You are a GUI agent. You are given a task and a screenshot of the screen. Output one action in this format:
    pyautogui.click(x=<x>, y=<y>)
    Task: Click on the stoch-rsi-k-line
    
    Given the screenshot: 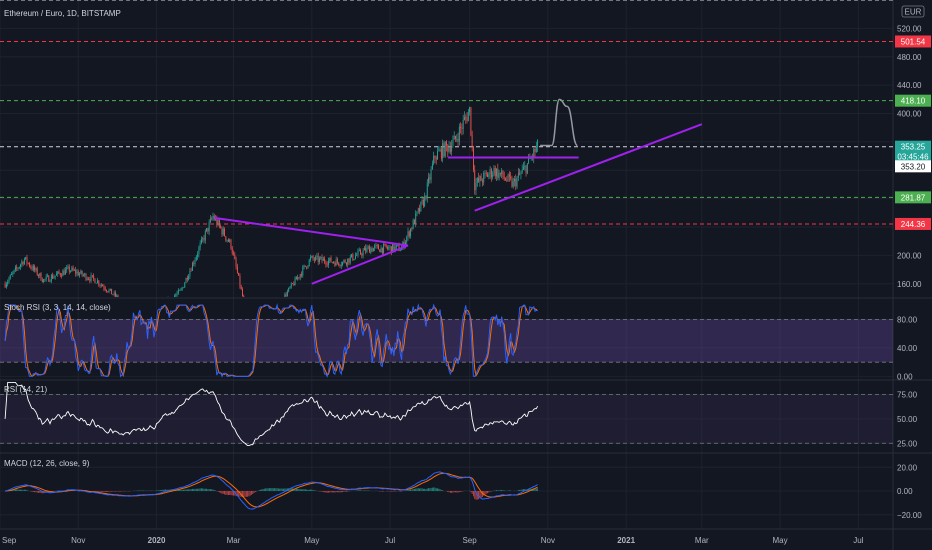 What is the action you would take?
    pyautogui.click(x=271, y=340)
    